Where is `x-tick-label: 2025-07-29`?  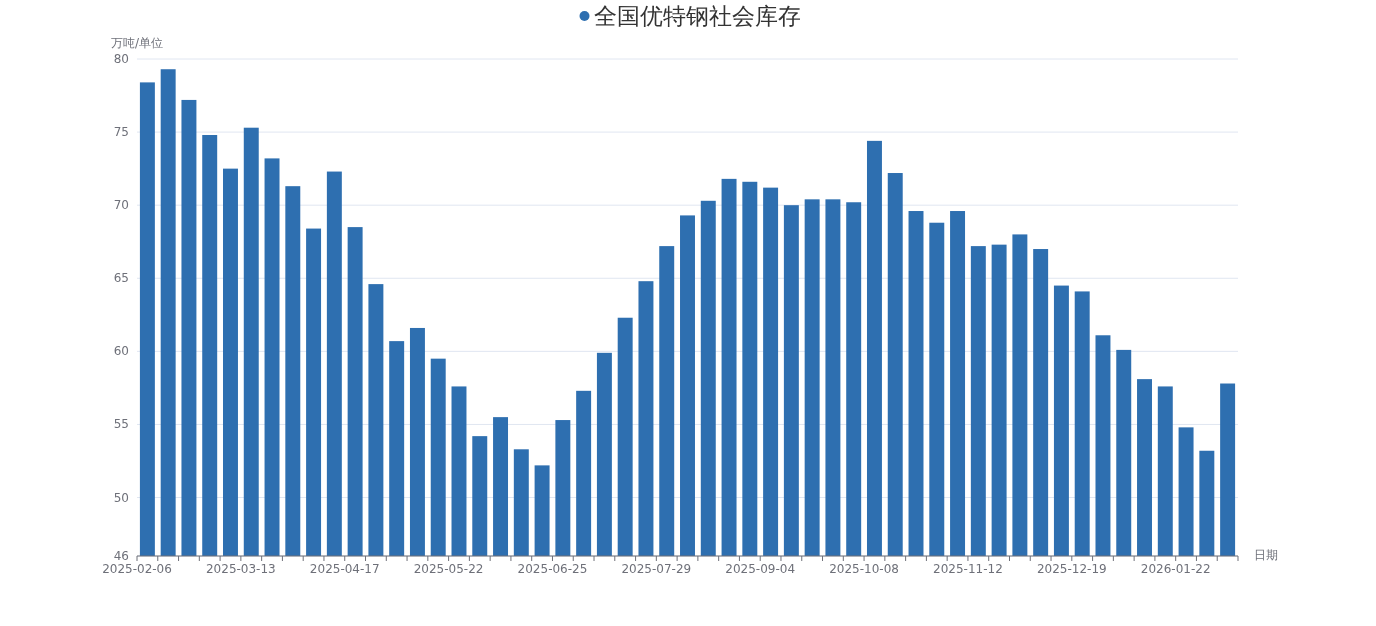
x-tick-label: 2025-07-29 is located at coordinates (656, 569).